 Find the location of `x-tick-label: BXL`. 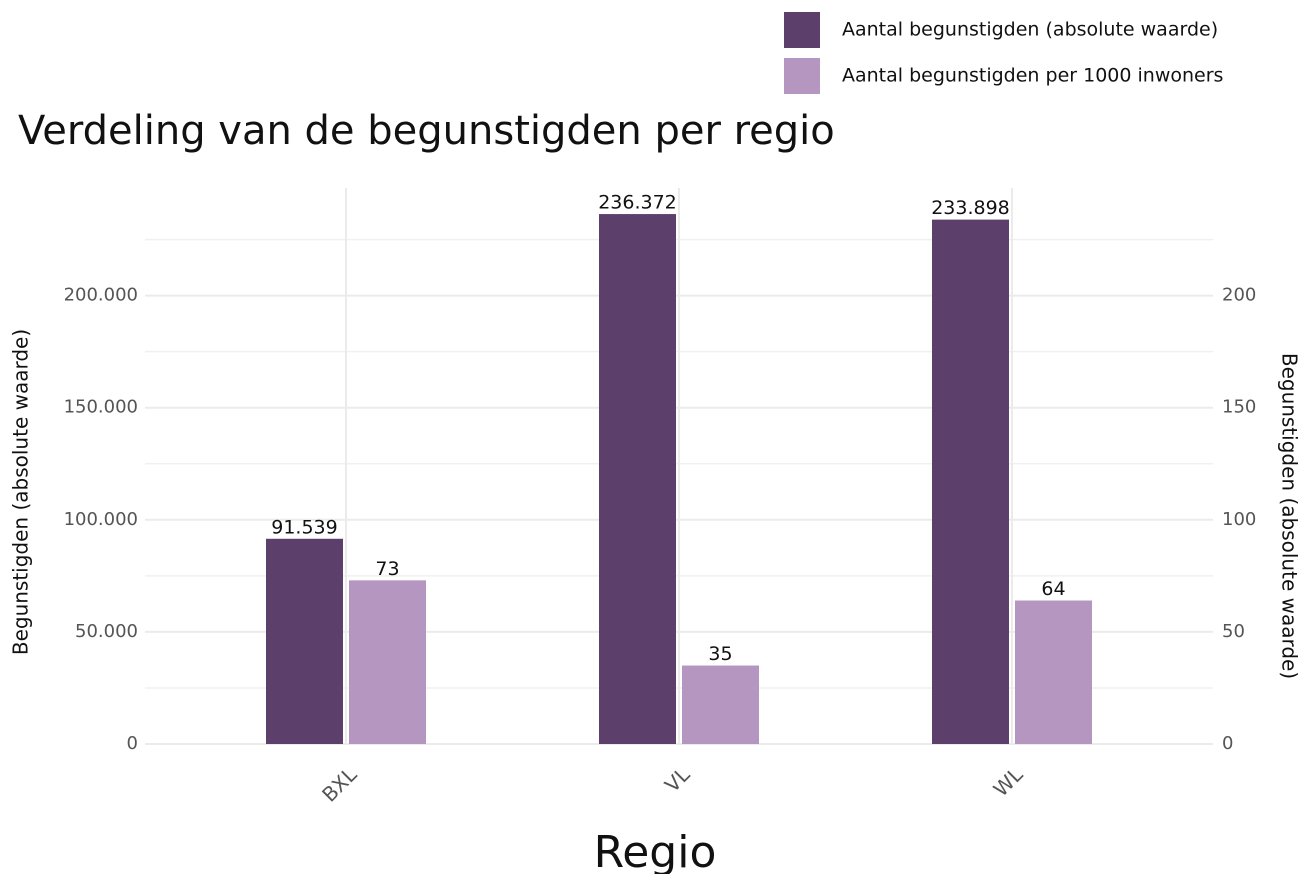

x-tick-label: BXL is located at coordinates (339, 784).